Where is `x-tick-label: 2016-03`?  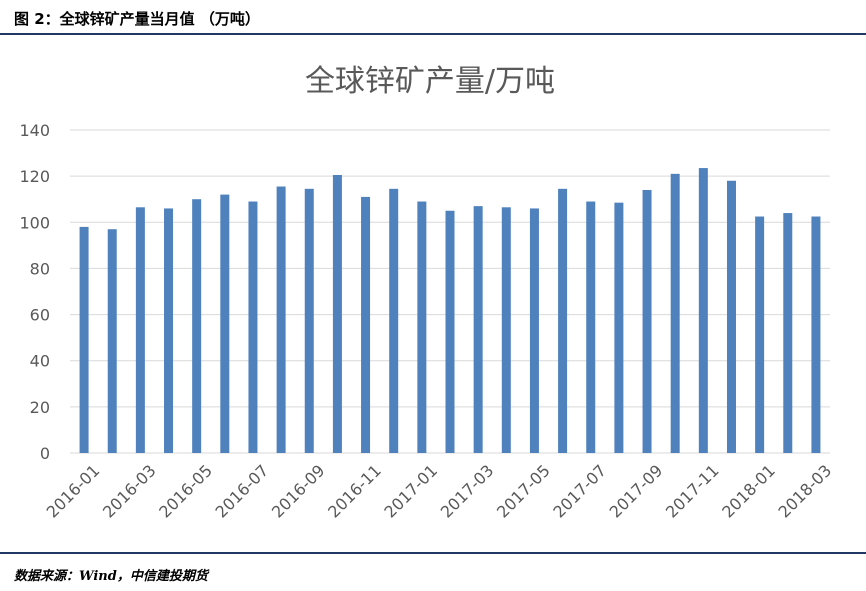
x-tick-label: 2016-03 is located at coordinates (129, 491).